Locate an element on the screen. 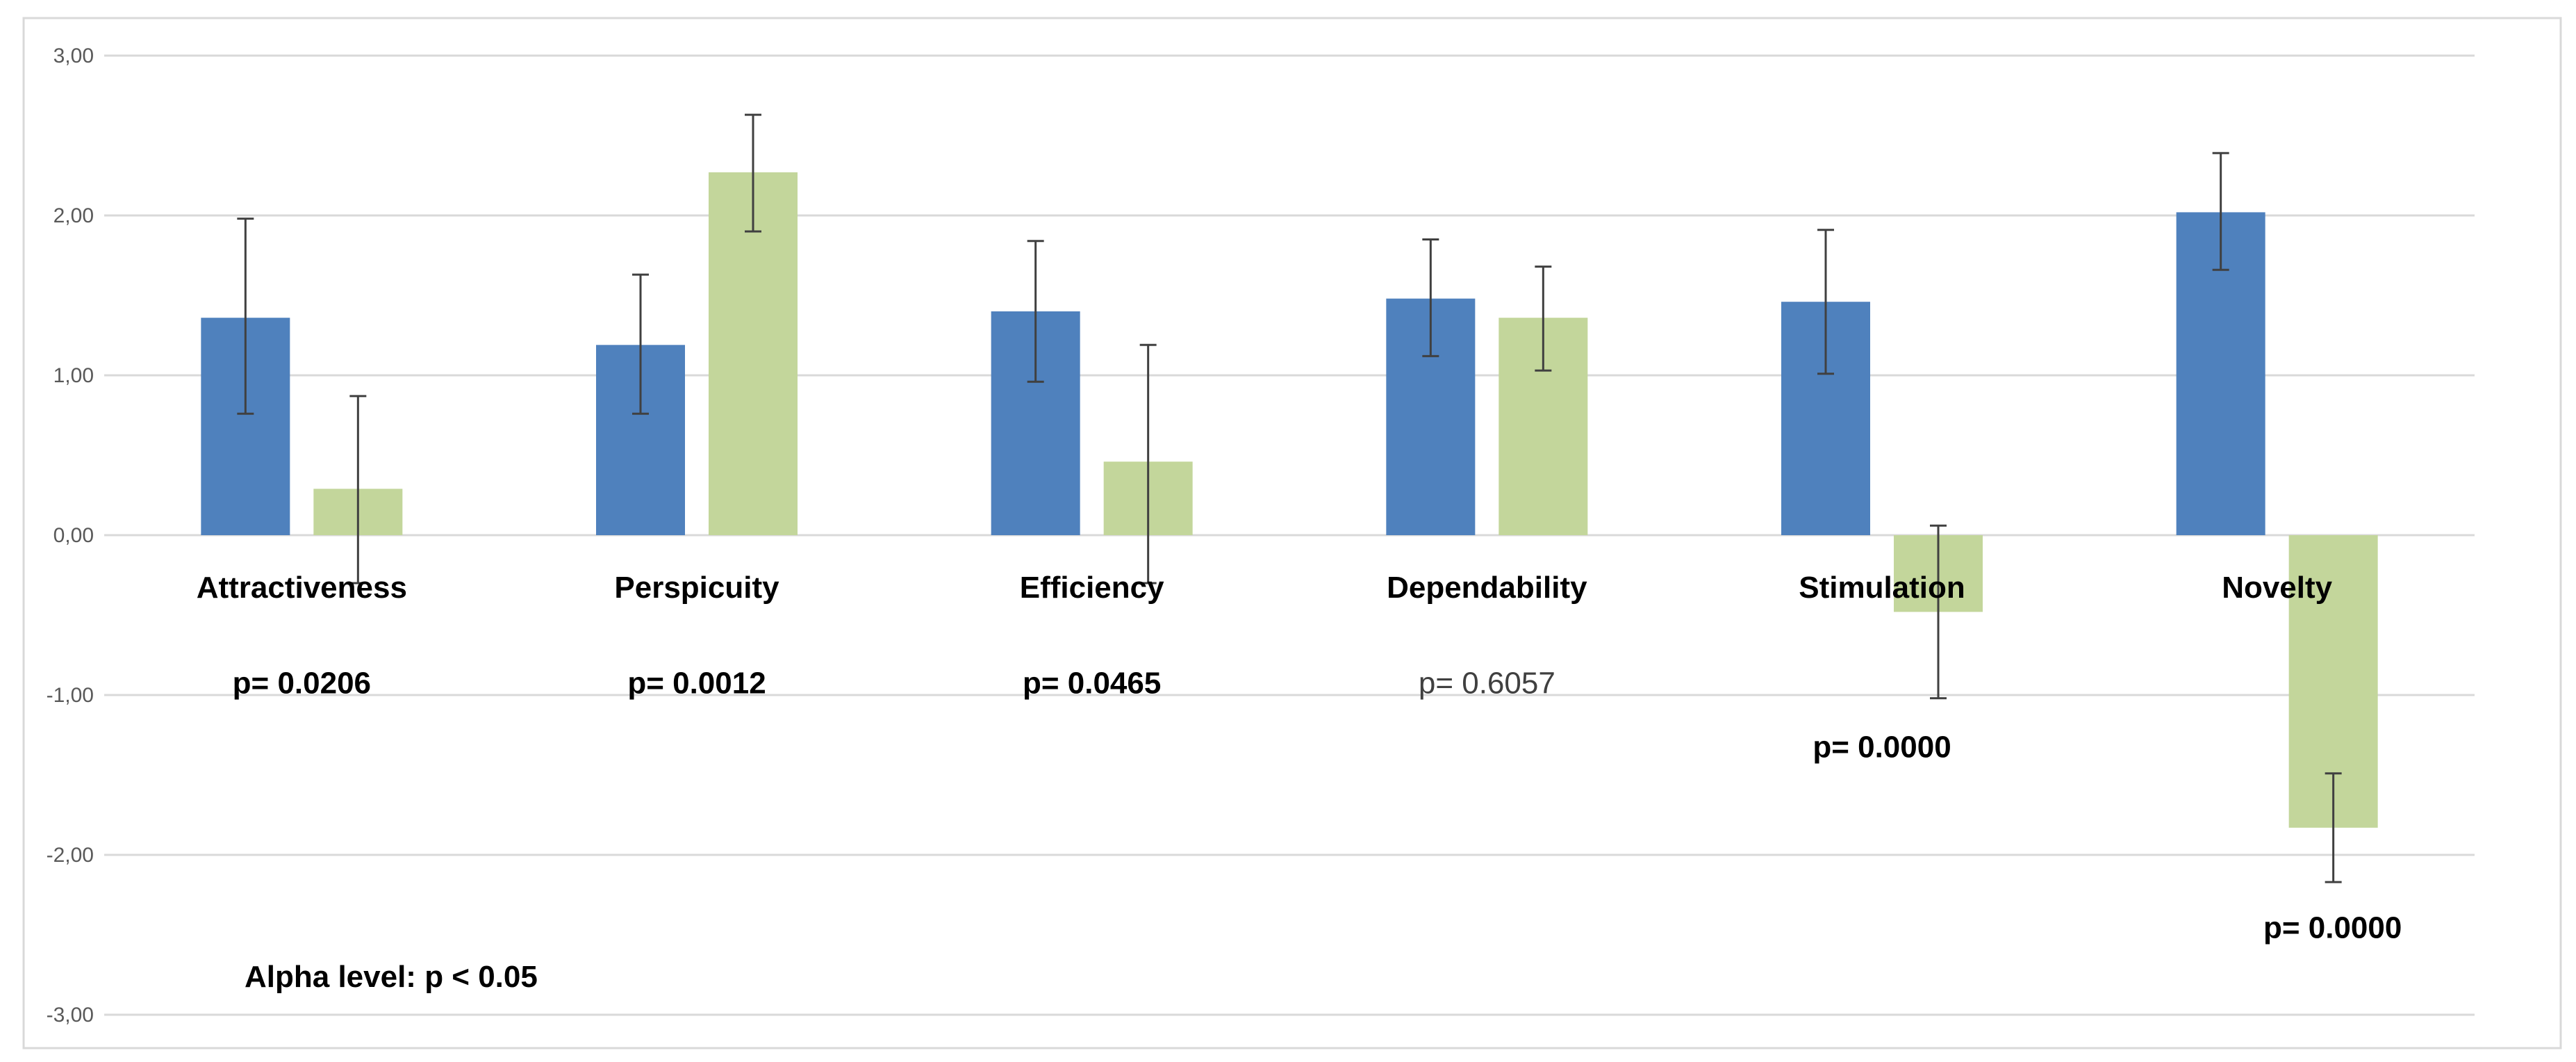 This screenshot has width=2576, height=1062. y-tick-label: -1,00 is located at coordinates (70, 695).